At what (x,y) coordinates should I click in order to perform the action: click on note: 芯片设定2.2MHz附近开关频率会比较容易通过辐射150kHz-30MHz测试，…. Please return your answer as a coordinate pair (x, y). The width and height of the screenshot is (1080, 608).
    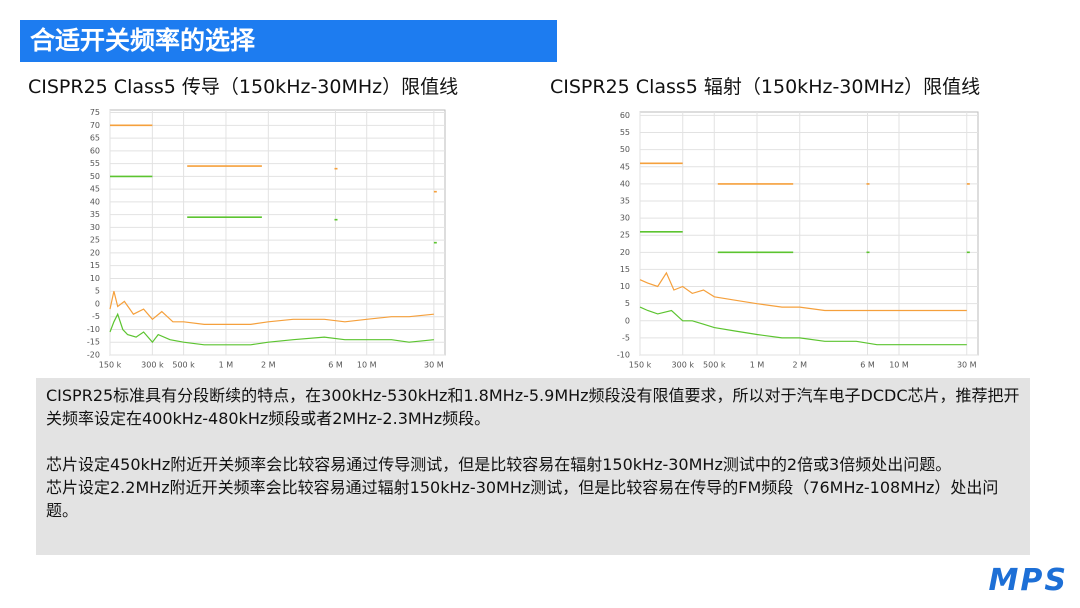
    Looking at the image, I should click on (522, 499).